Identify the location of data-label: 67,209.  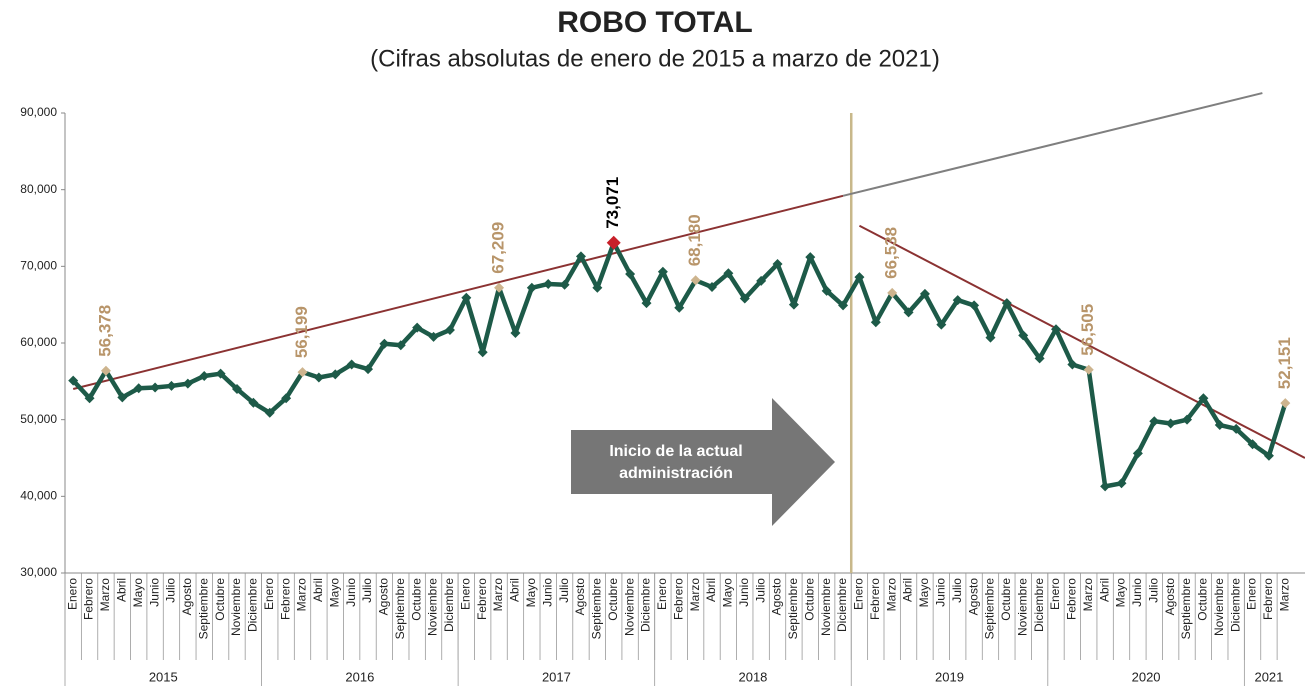
(498, 248).